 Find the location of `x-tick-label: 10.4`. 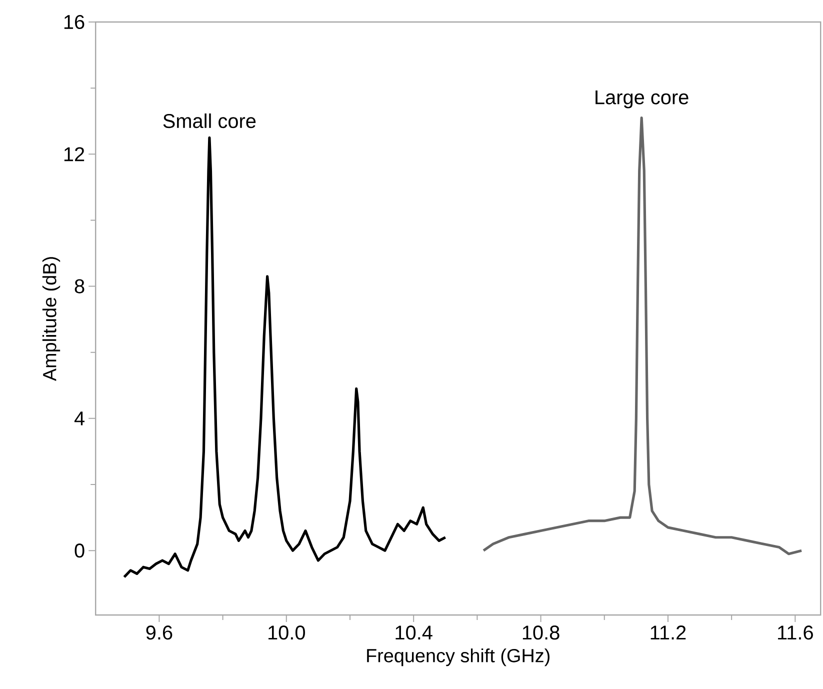

x-tick-label: 10.4 is located at coordinates (414, 633).